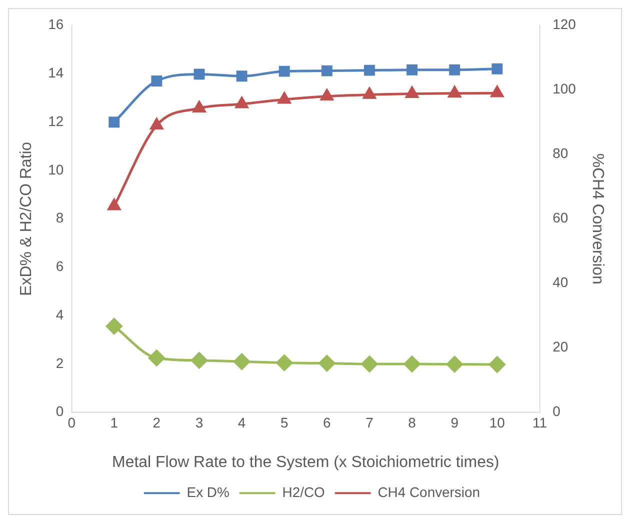 This screenshot has height=523, width=630. What do you see at coordinates (540, 422) in the screenshot?
I see `x-tick-label: 11` at bounding box center [540, 422].